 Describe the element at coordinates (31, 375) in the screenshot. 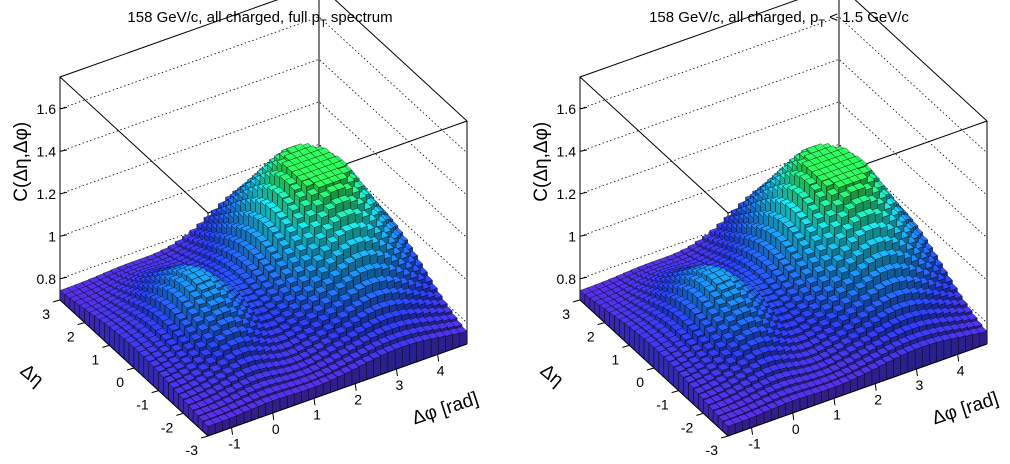

I see `y-axis-label: Δη` at that location.